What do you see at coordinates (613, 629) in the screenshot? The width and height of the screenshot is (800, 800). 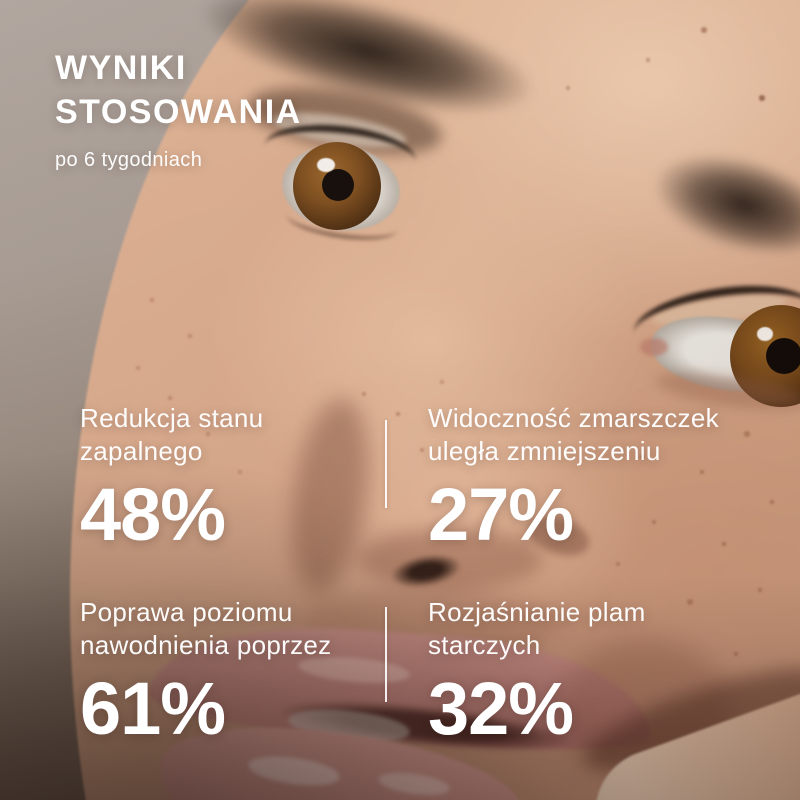 I see `stat-label: Rozjaśnianie plam starczych` at bounding box center [613, 629].